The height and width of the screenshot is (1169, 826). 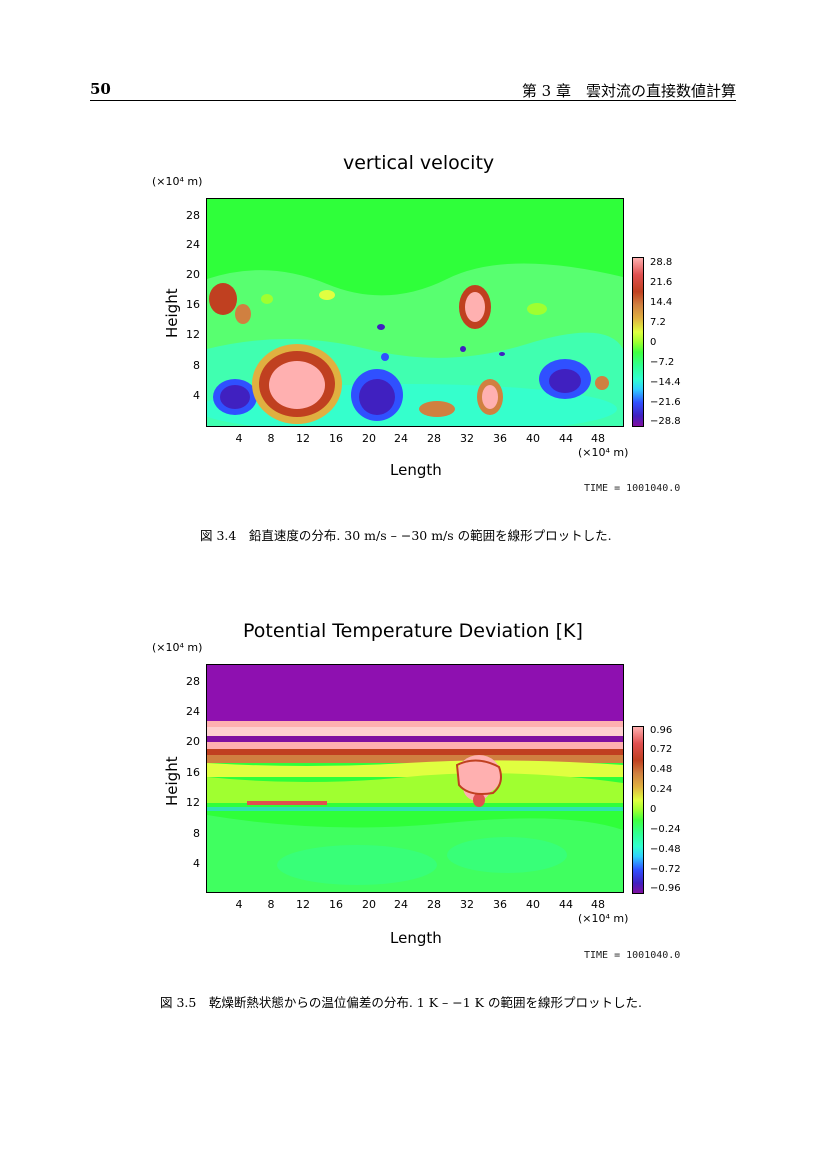 I want to click on page-number: 50, so click(x=100, y=89).